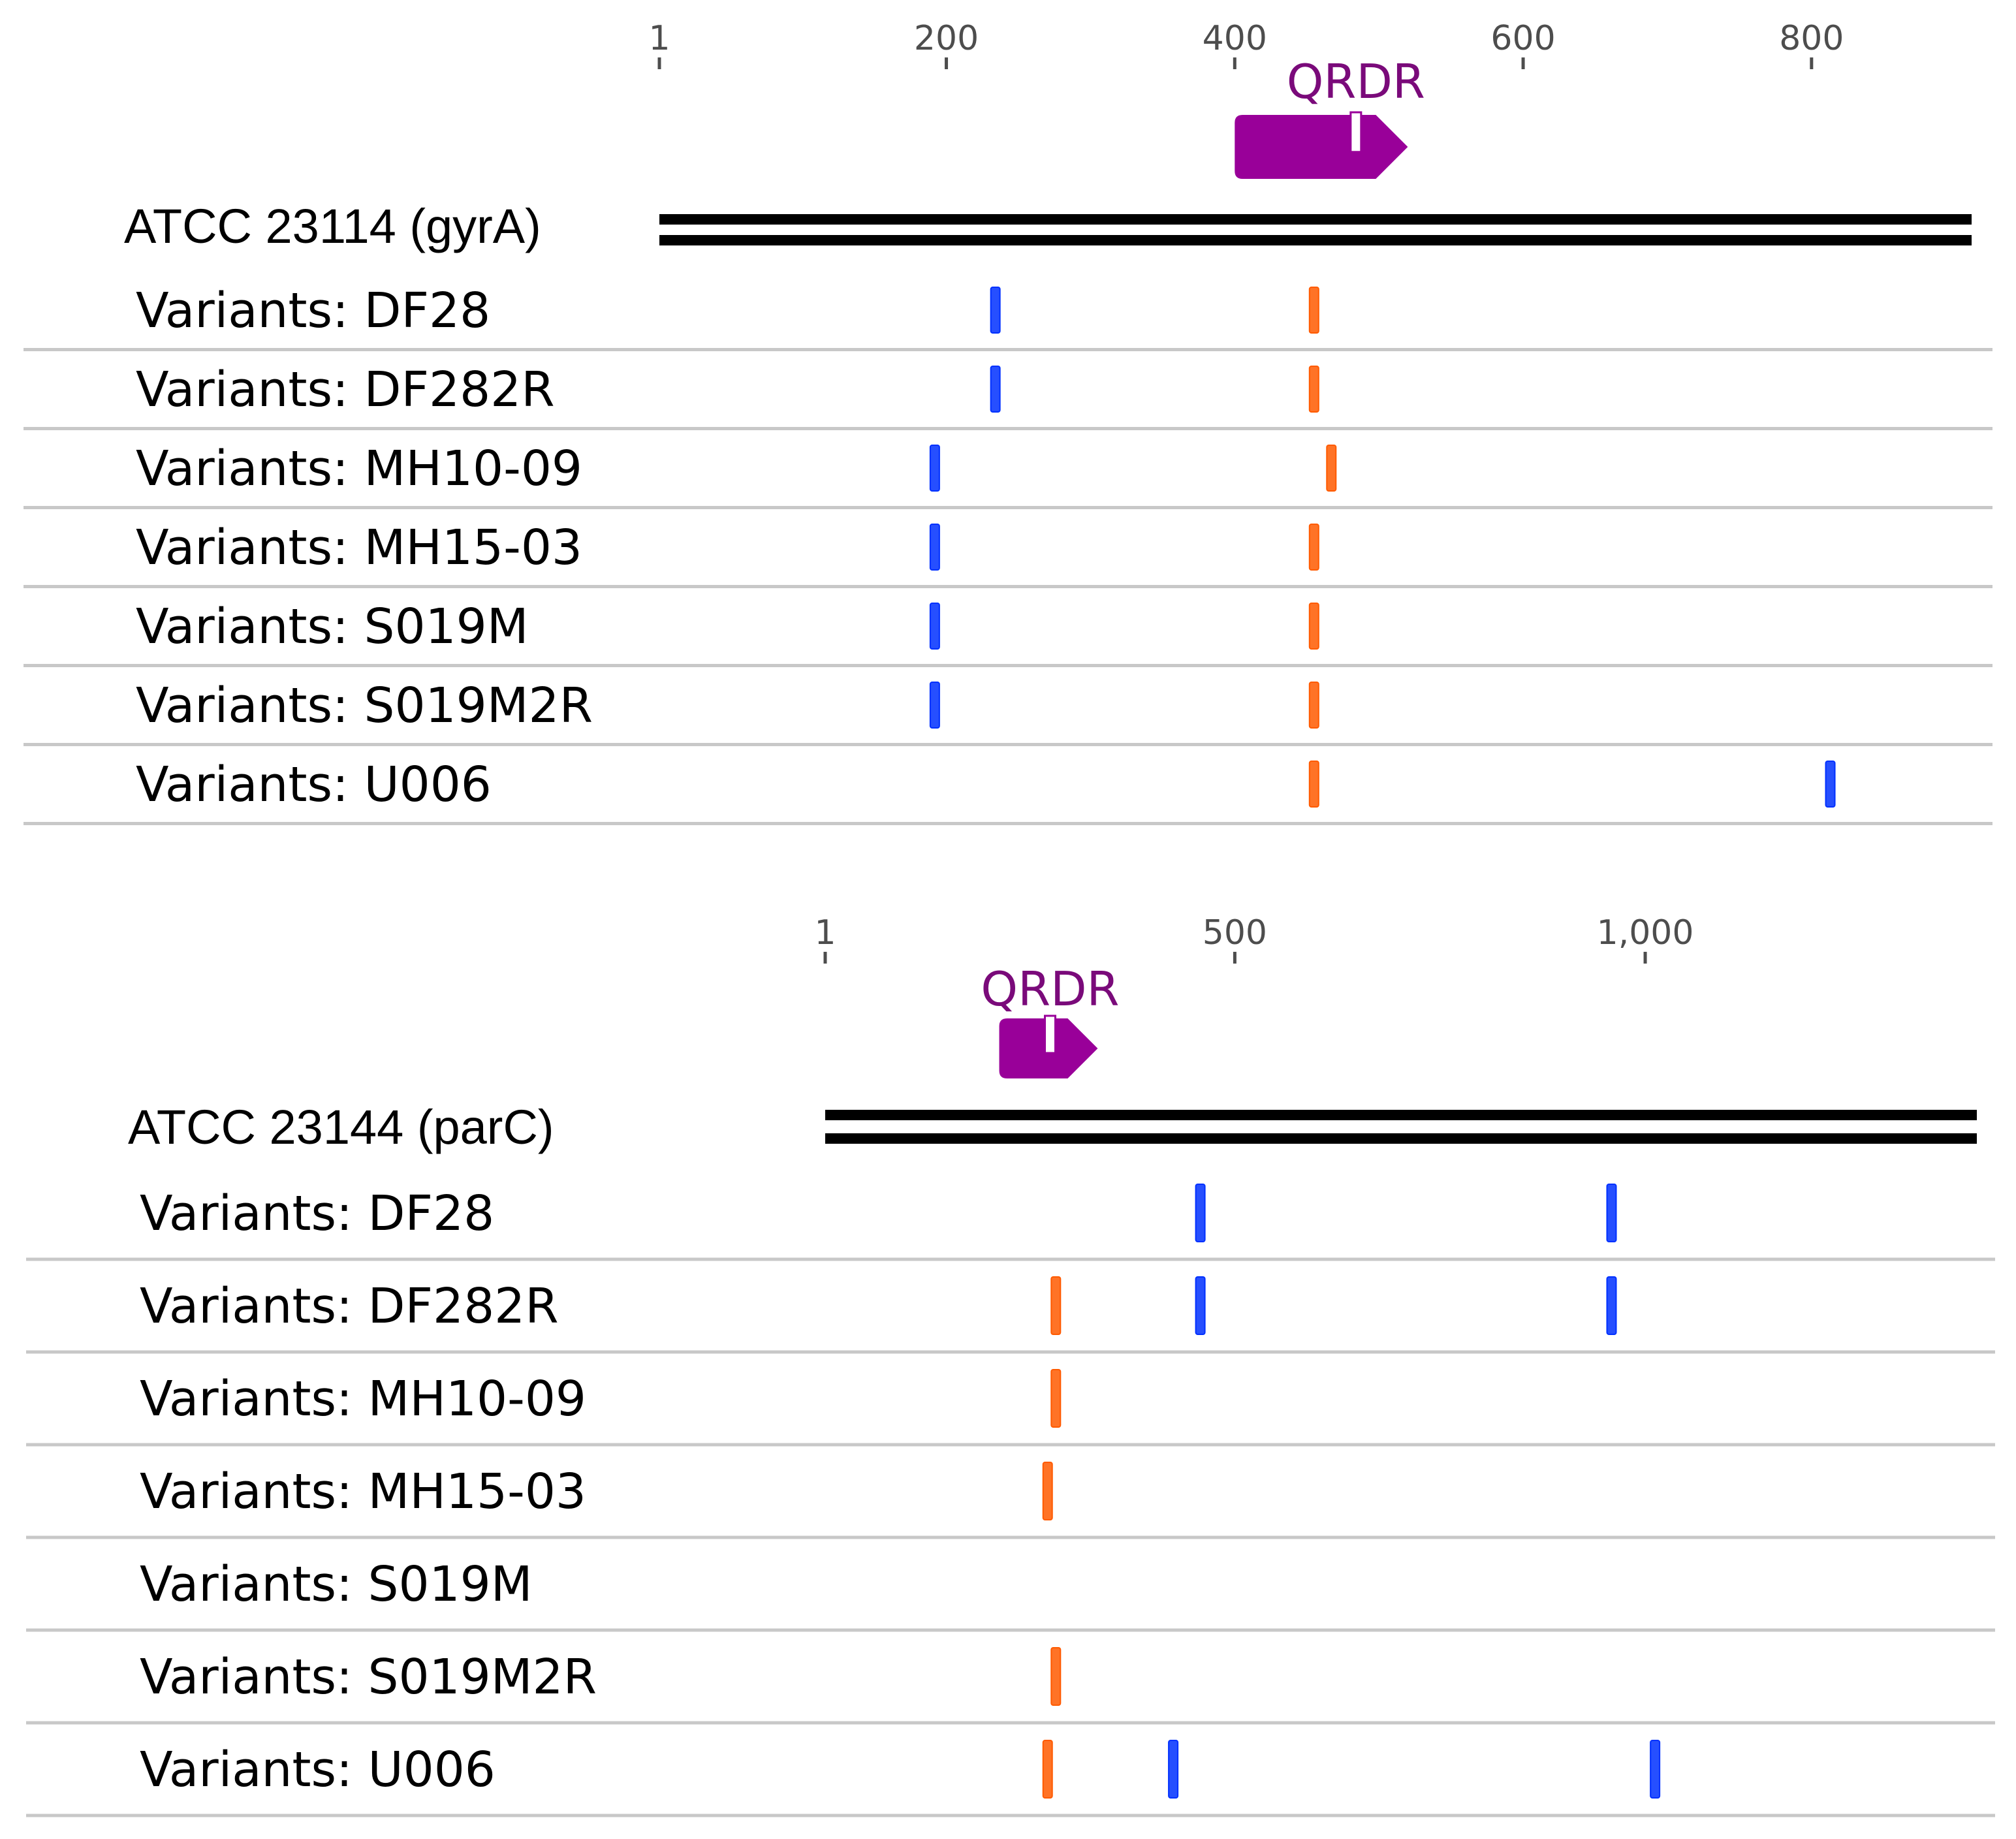 The image size is (2016, 1839). What do you see at coordinates (1235, 38) in the screenshot?
I see `axis-tick-label: 400` at bounding box center [1235, 38].